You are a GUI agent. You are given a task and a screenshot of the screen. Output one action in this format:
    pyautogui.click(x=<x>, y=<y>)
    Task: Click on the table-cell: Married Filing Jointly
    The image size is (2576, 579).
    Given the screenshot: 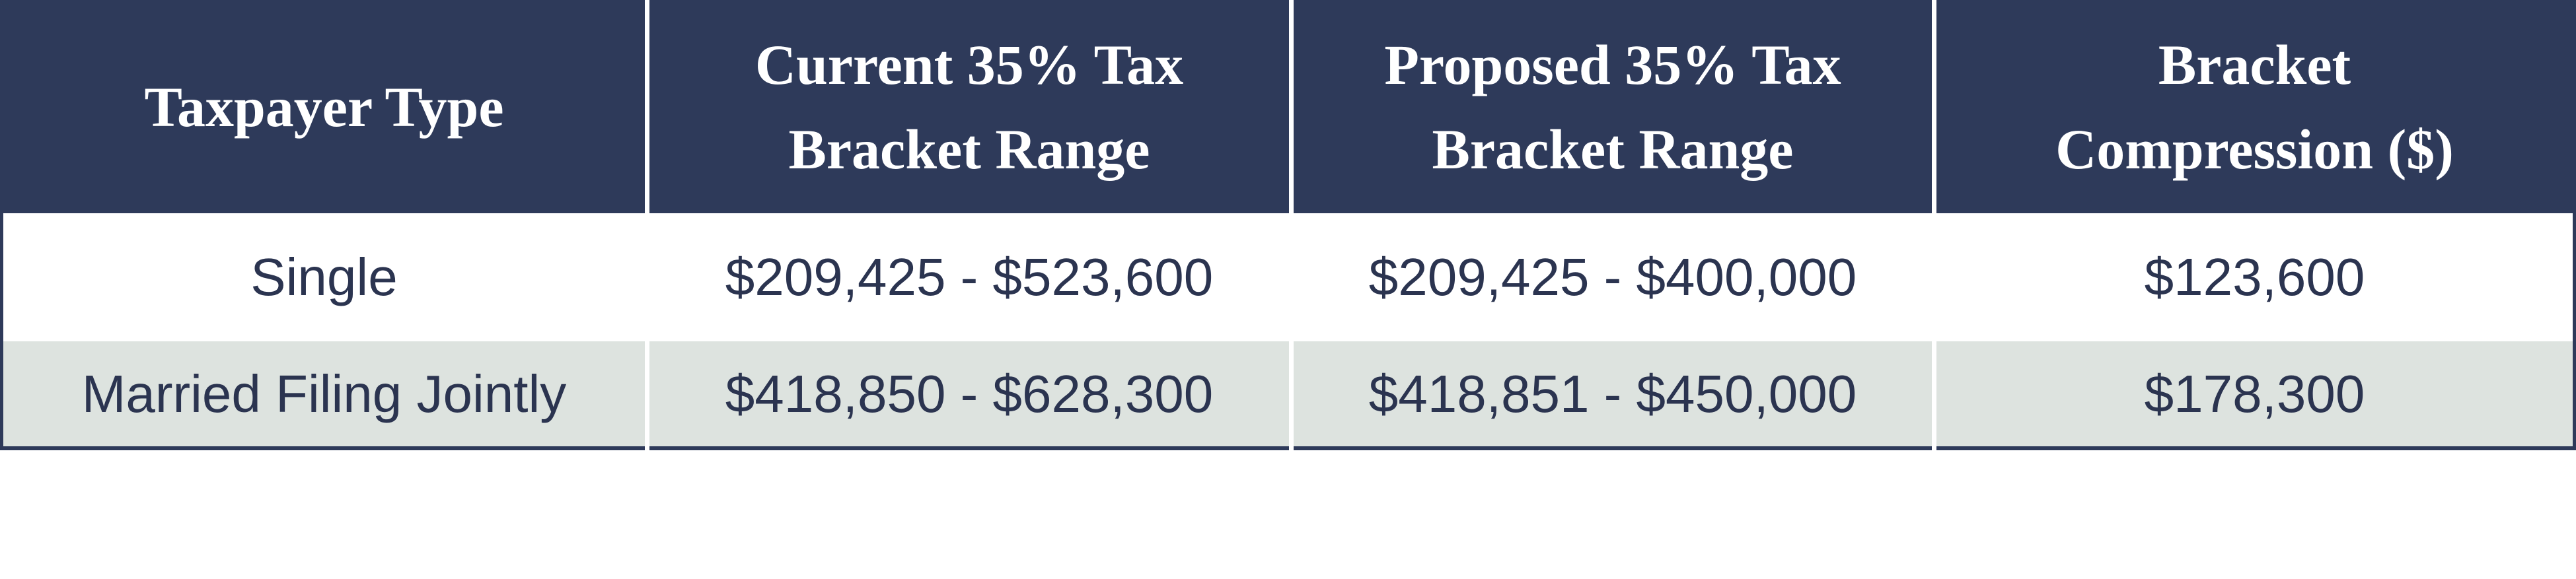 What is the action you would take?
    pyautogui.click(x=324, y=394)
    